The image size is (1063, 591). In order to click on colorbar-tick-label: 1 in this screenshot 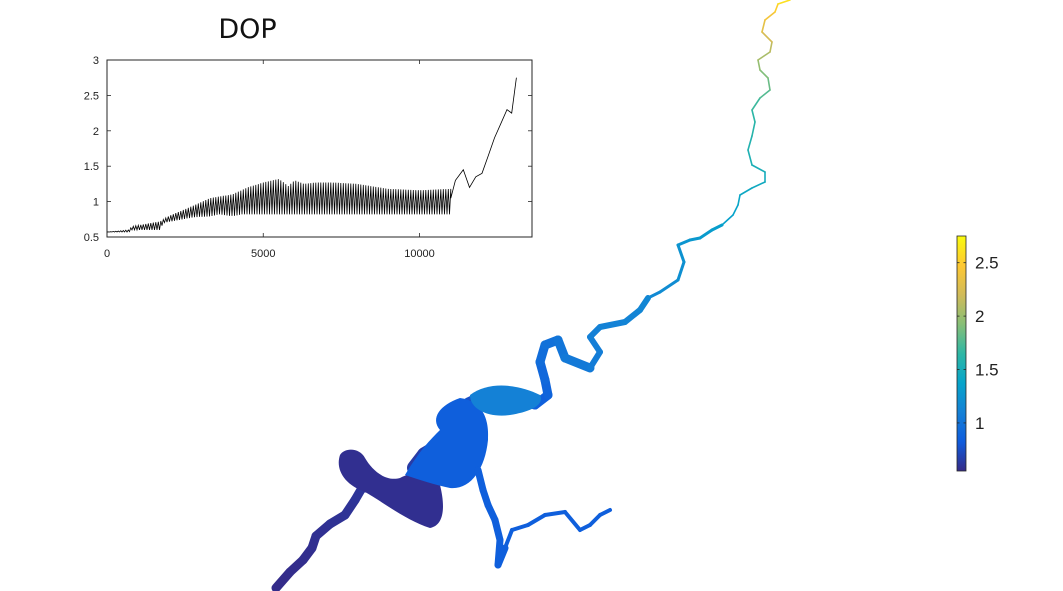, I will do `click(979, 423)`.